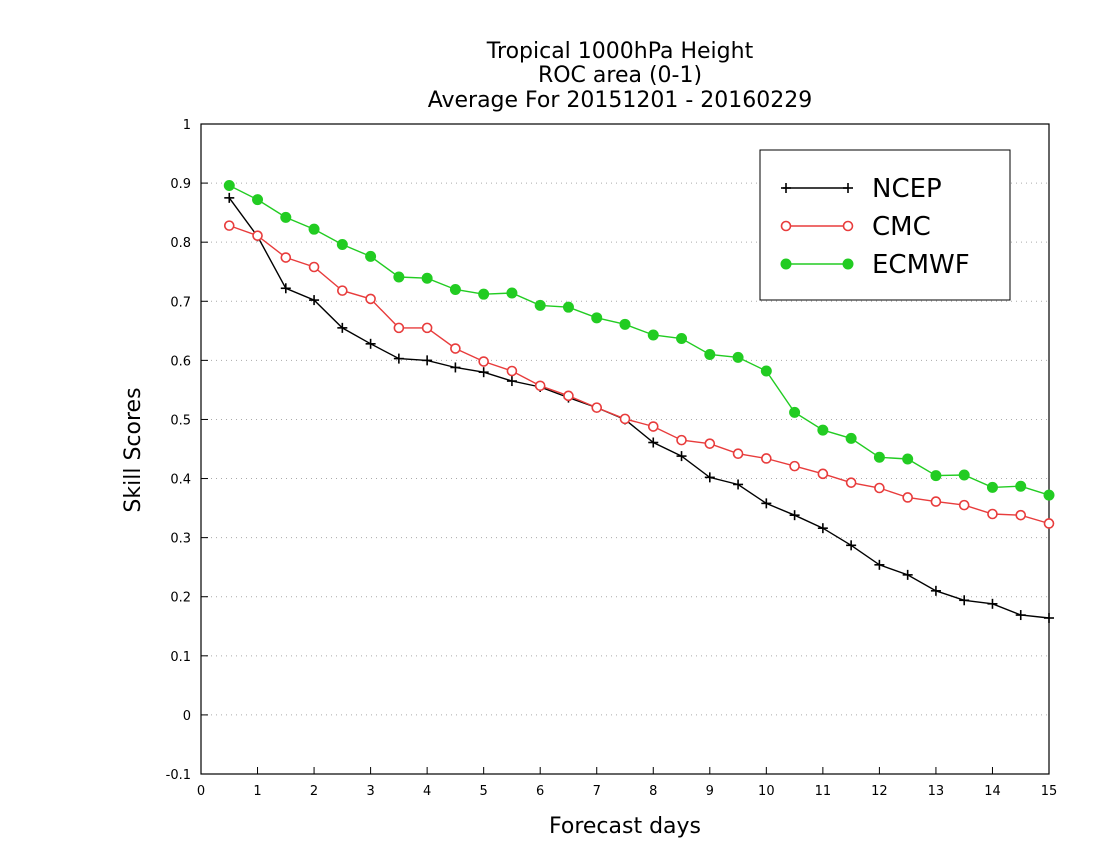 Image resolution: width=1100 pixels, height=850 pixels. What do you see at coordinates (180, 302) in the screenshot?
I see `y-tick-label: 0.7` at bounding box center [180, 302].